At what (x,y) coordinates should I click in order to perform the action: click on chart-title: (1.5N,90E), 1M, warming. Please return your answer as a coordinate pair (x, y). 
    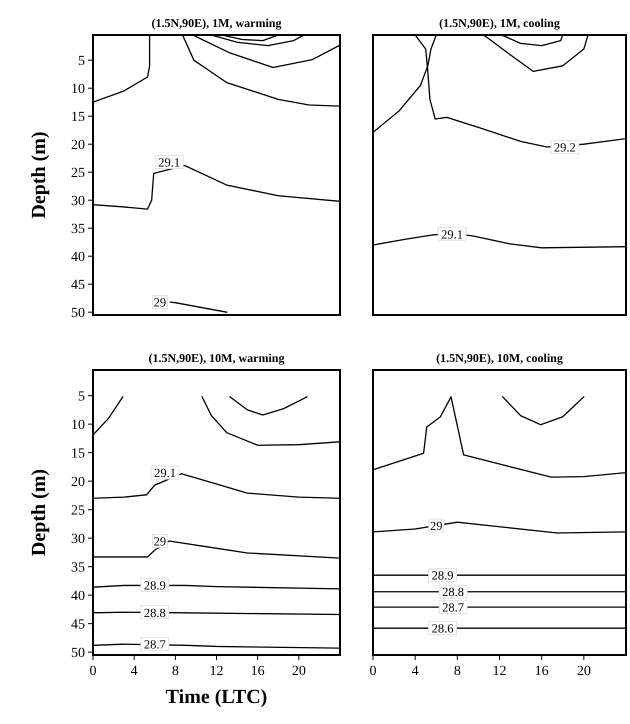
    Looking at the image, I should click on (217, 23).